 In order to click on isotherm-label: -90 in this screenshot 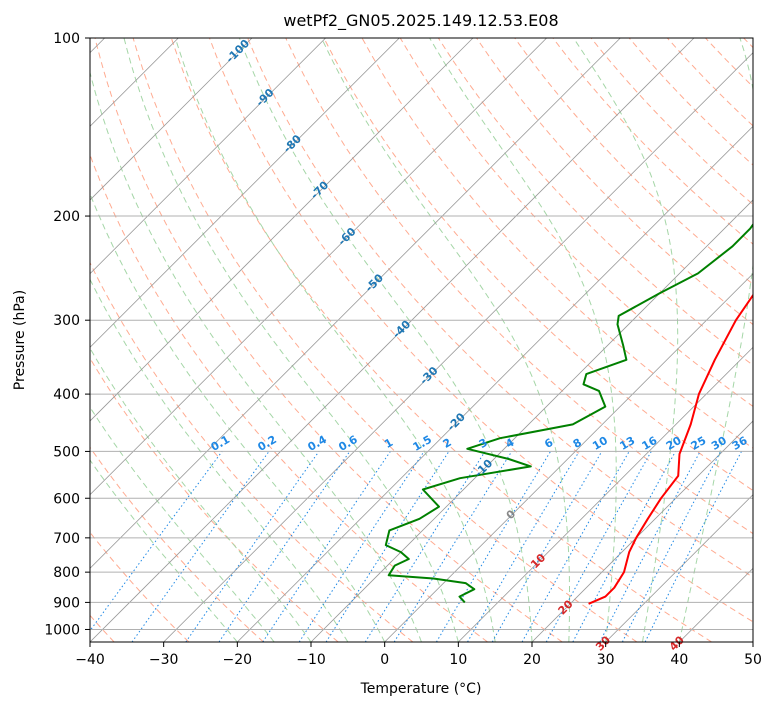, I will do `click(264, 97)`.